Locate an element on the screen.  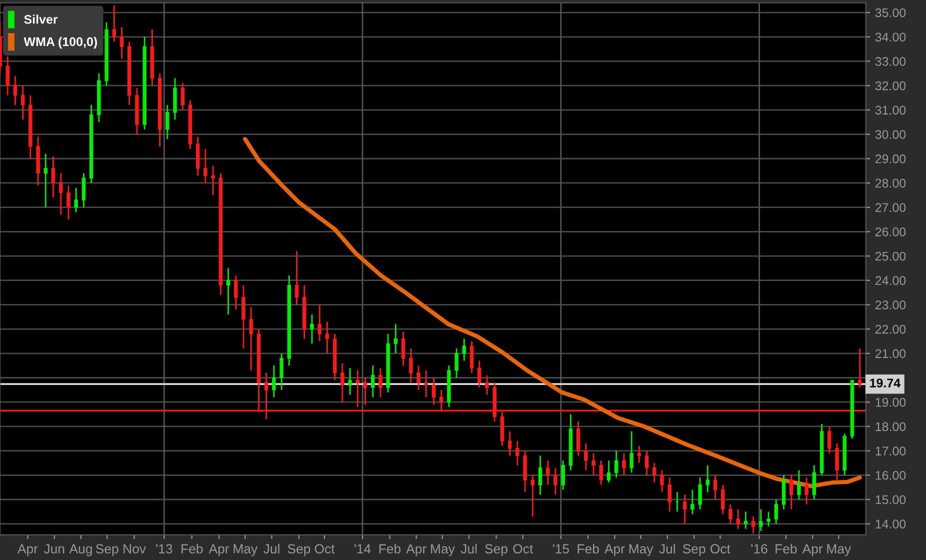
x-tick-label: Aug is located at coordinates (80, 550).